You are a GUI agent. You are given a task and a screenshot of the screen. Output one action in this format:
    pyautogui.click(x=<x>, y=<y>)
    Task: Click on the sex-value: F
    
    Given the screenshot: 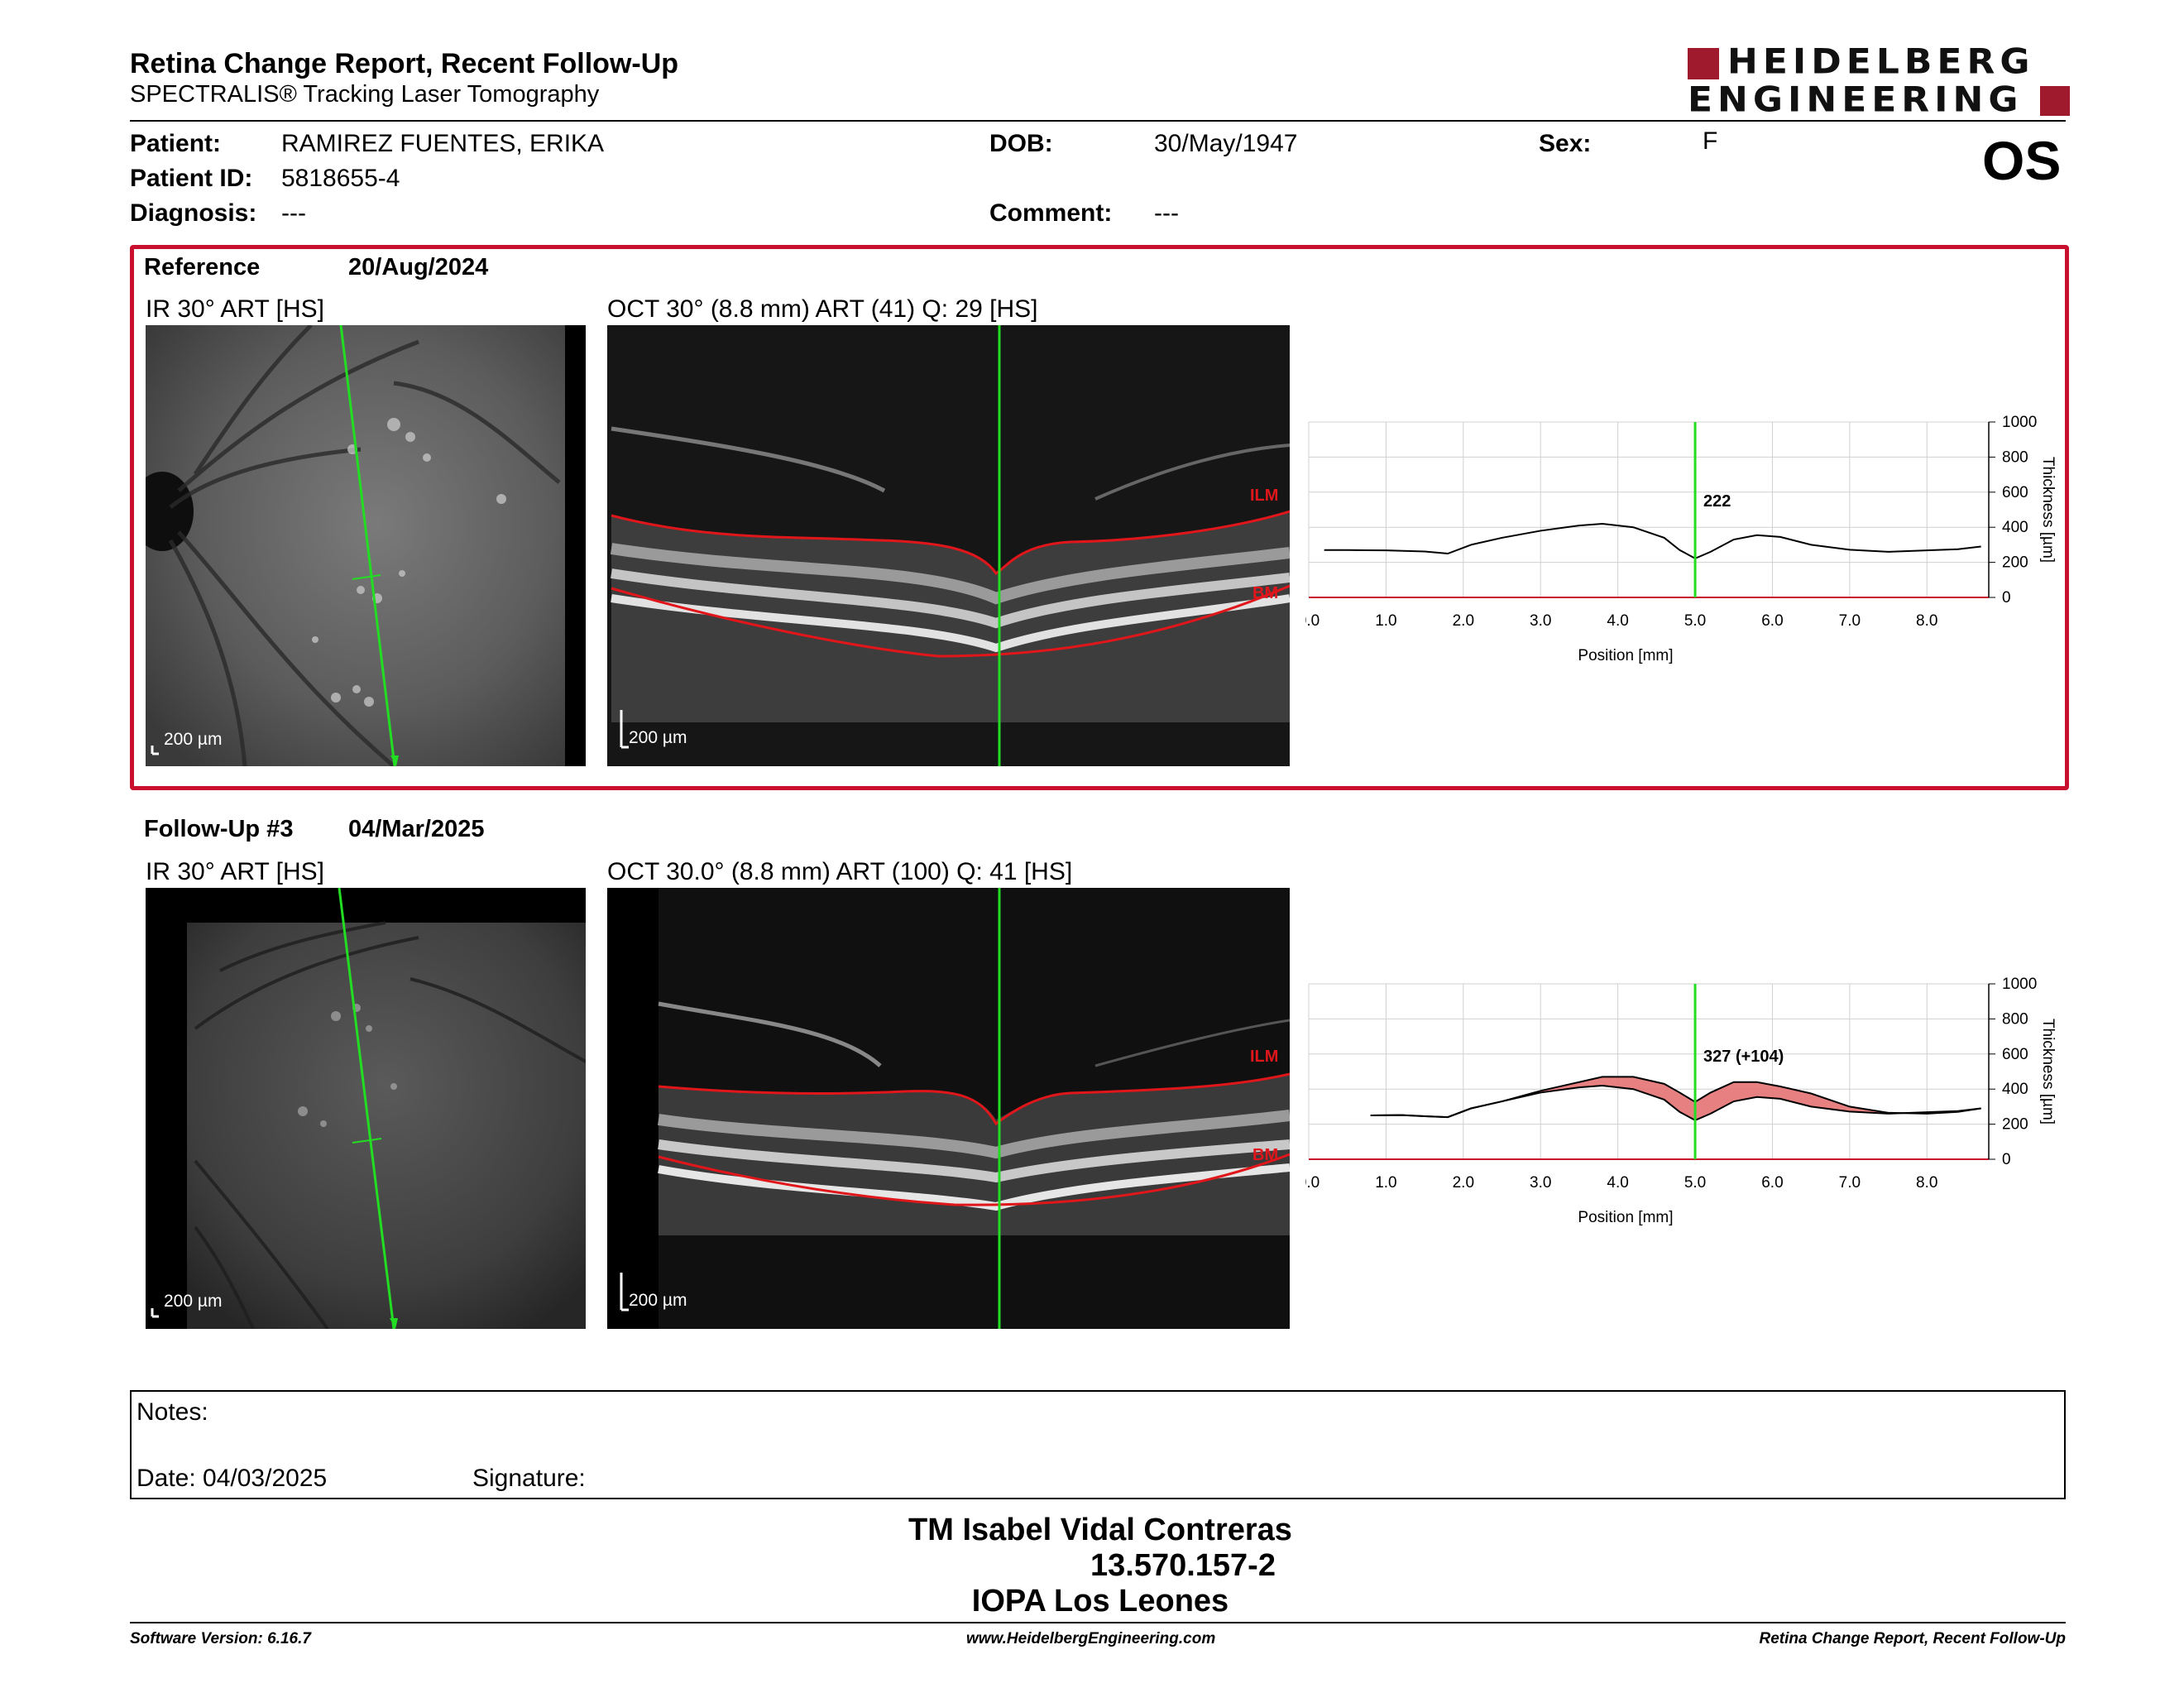 What is the action you would take?
    pyautogui.click(x=1710, y=141)
    